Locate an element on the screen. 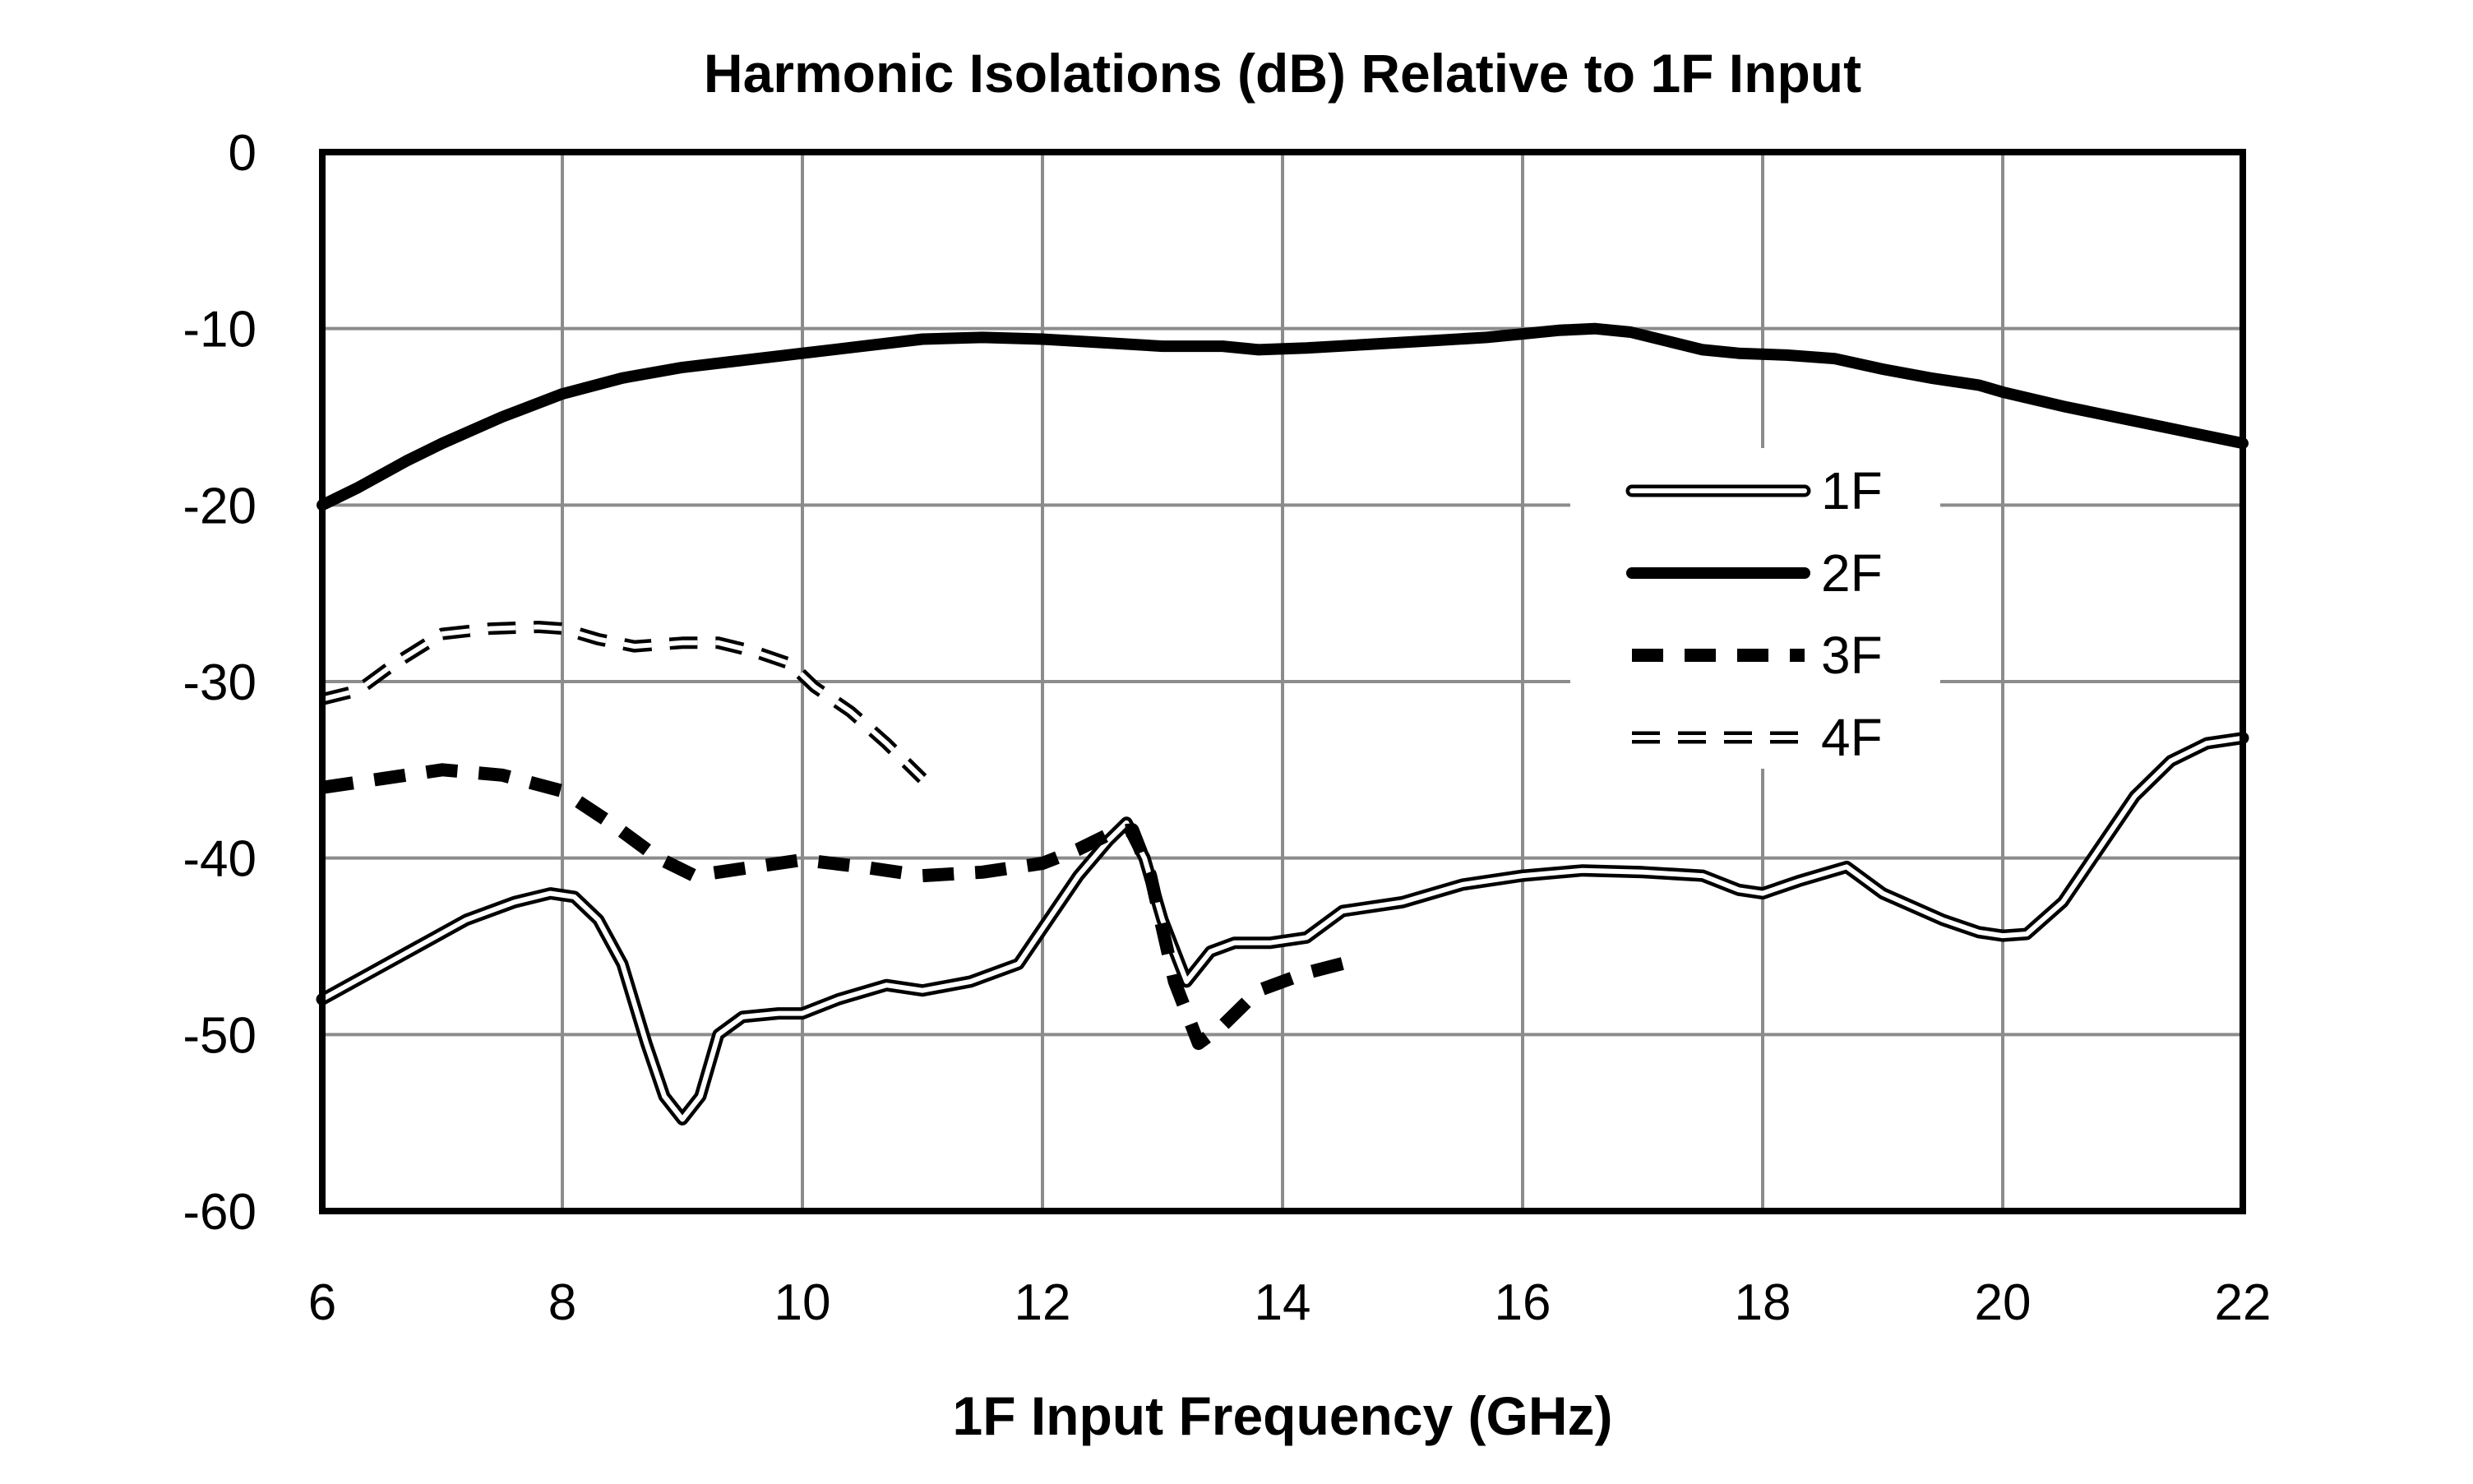  legend-item-3f: 3F is located at coordinates (1758, 656).